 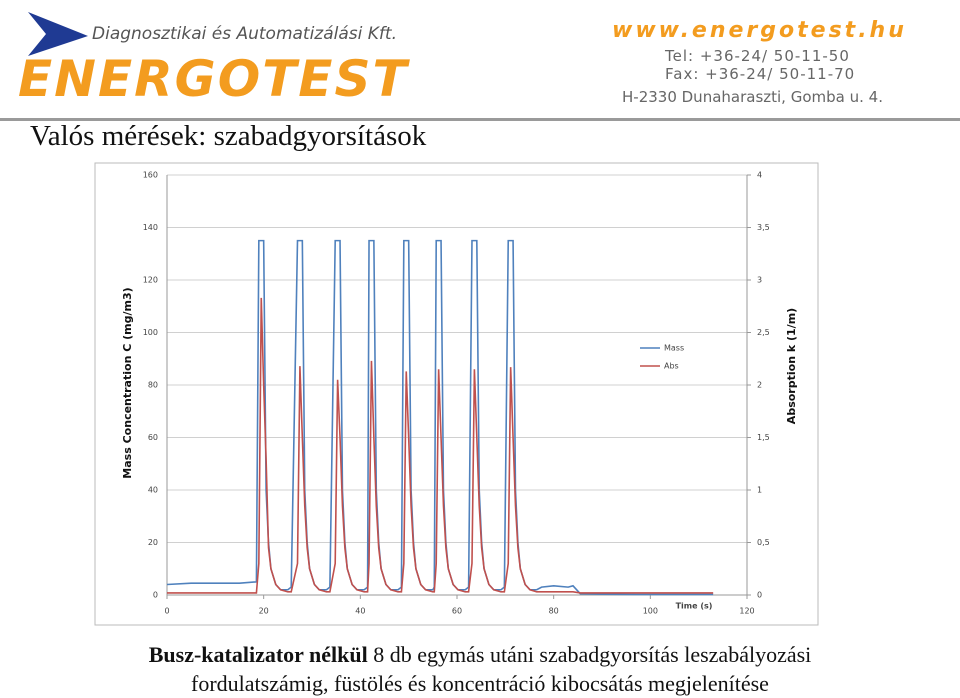 I want to click on y-axis-label: Mass Concentration C (mg/m3), so click(x=127, y=382).